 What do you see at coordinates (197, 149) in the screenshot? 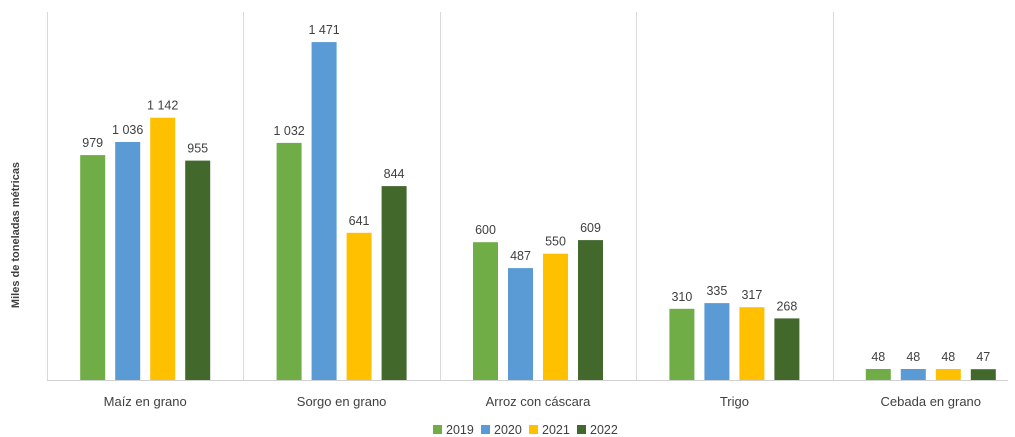
I see `data-label: 955` at bounding box center [197, 149].